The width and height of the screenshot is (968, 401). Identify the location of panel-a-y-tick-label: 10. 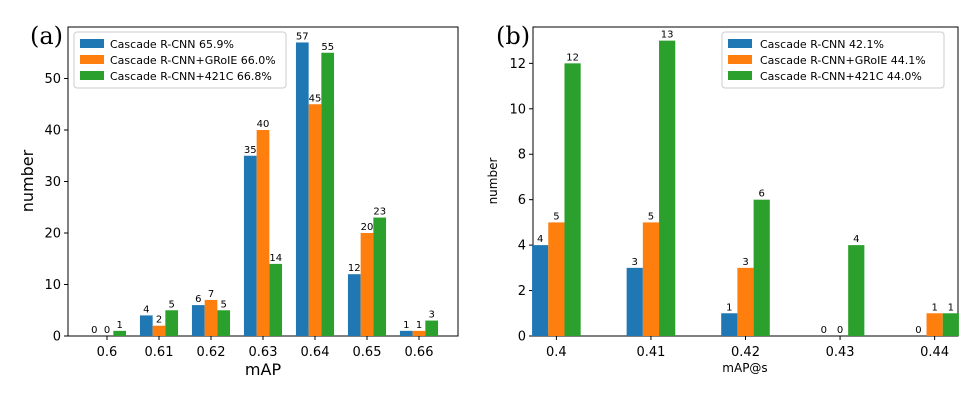
(52, 285).